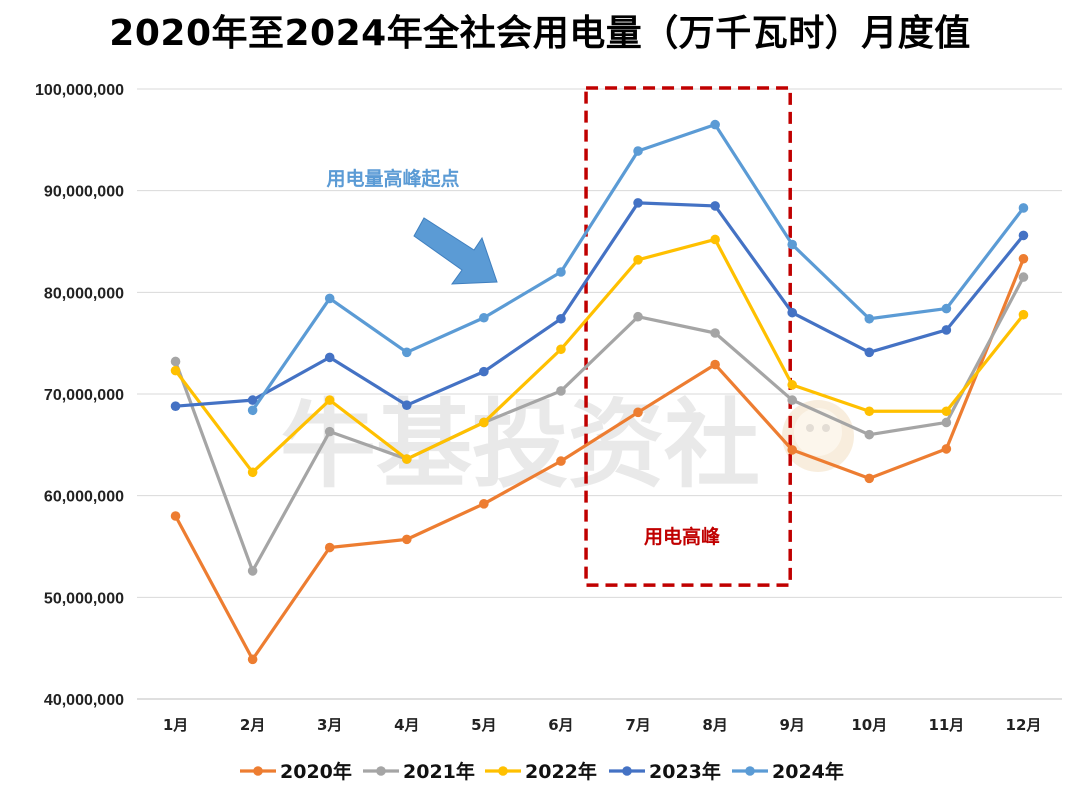 The image size is (1080, 804). What do you see at coordinates (560, 725) in the screenshot?
I see `x-tick-label: 6月` at bounding box center [560, 725].